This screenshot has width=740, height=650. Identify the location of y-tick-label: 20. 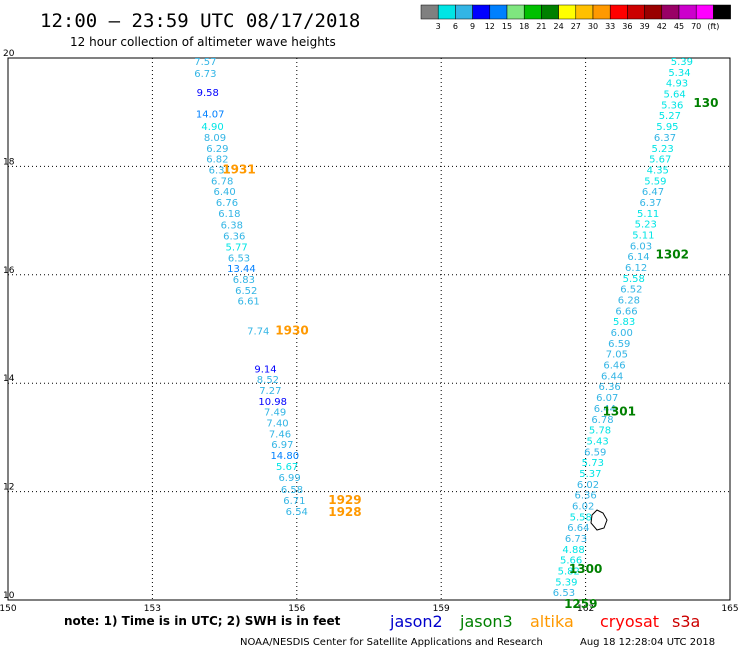
(9, 54).